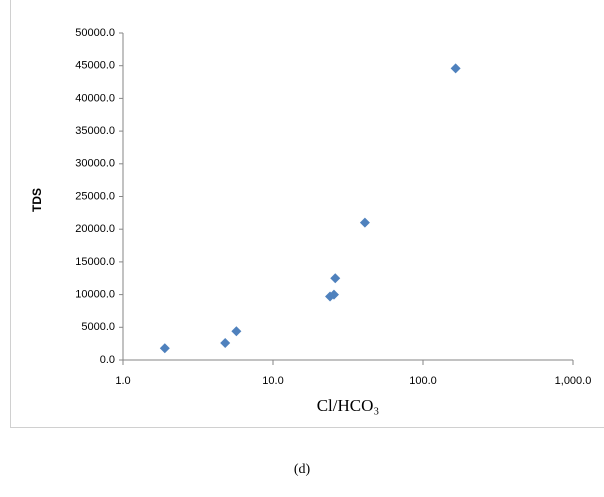 This screenshot has height=497, width=604. What do you see at coordinates (107, 360) in the screenshot?
I see `y-tick-label: 0.0` at bounding box center [107, 360].